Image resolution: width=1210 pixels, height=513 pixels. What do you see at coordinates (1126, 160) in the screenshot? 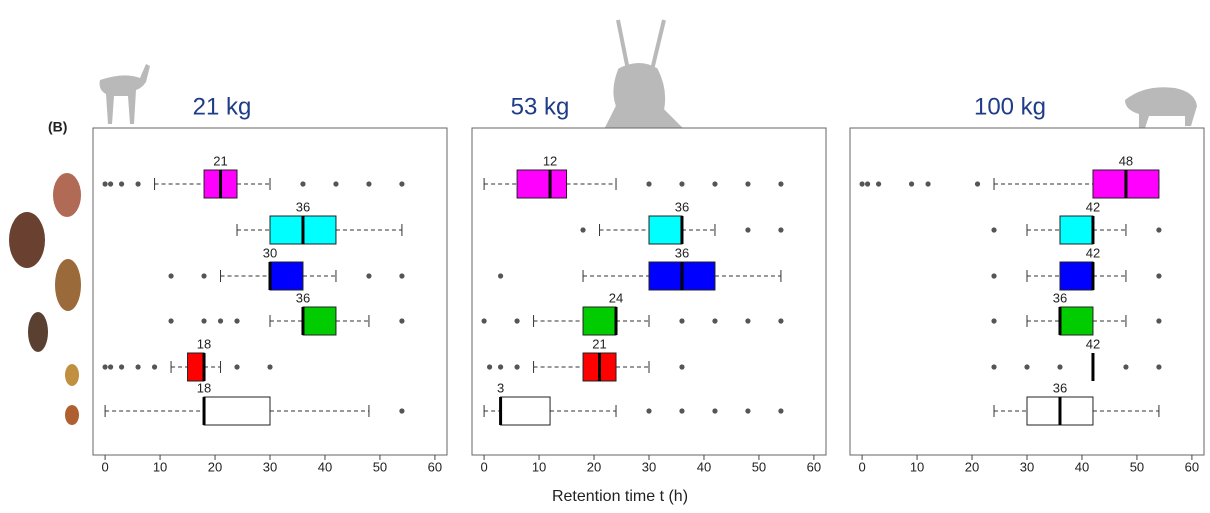
I see `median-label: 48` at bounding box center [1126, 160].